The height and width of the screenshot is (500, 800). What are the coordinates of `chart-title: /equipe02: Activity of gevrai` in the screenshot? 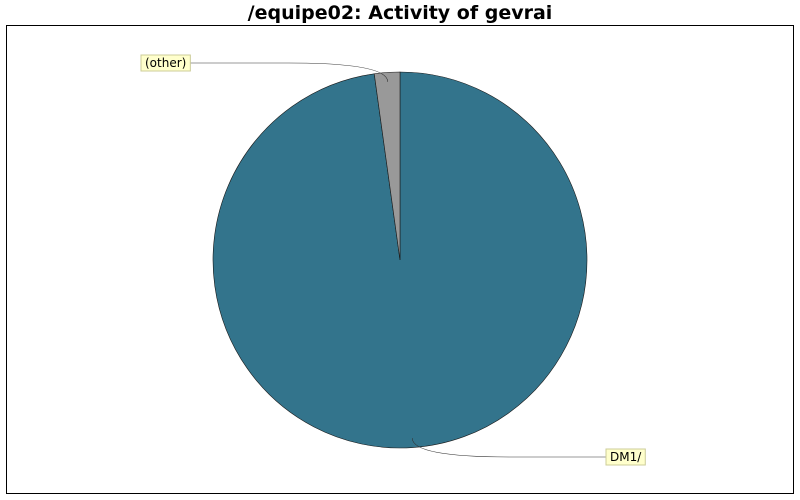 It's located at (400, 13).